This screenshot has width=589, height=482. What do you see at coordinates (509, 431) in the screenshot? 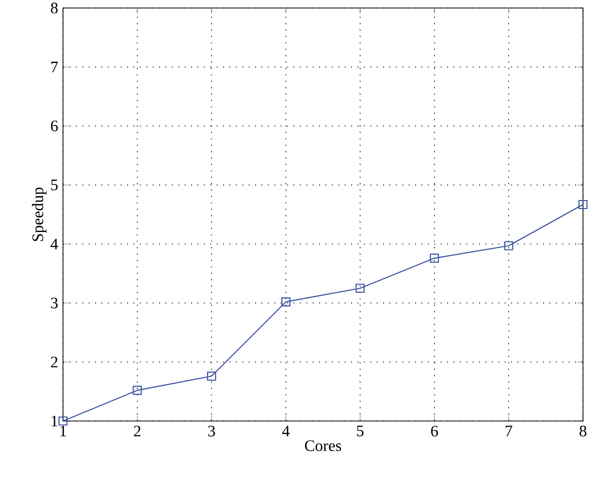
I see `x-tick-label: 7` at bounding box center [509, 431].